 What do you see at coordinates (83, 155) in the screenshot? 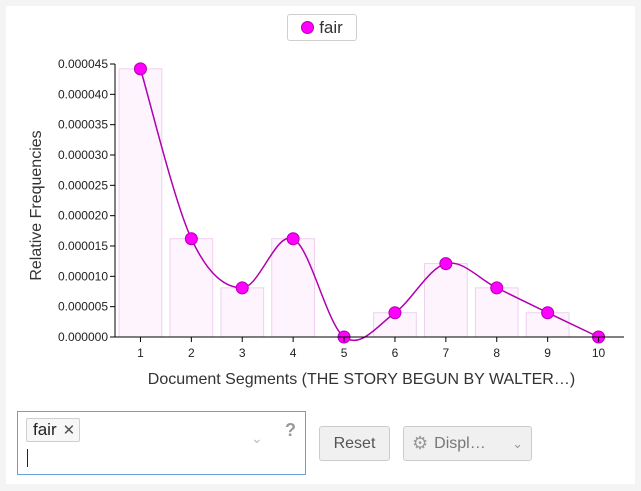
I see `y-tick-label: 0.000030` at bounding box center [83, 155].